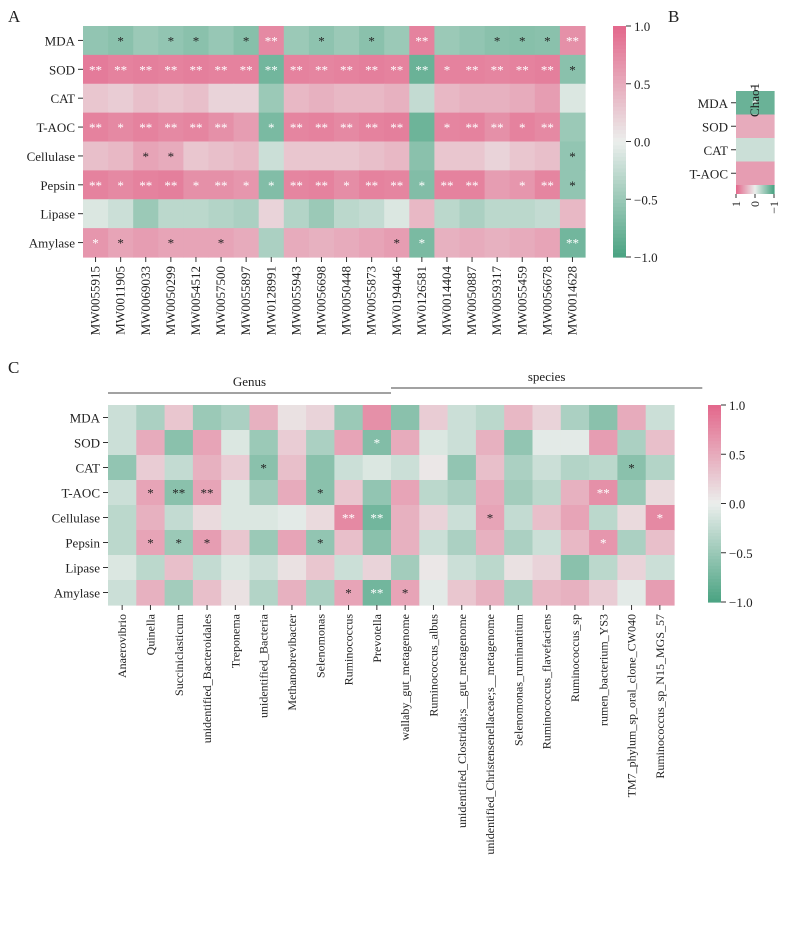 The image size is (785, 925). Describe the element at coordinates (14, 16) in the screenshot. I see `panel-label-a: A` at that location.